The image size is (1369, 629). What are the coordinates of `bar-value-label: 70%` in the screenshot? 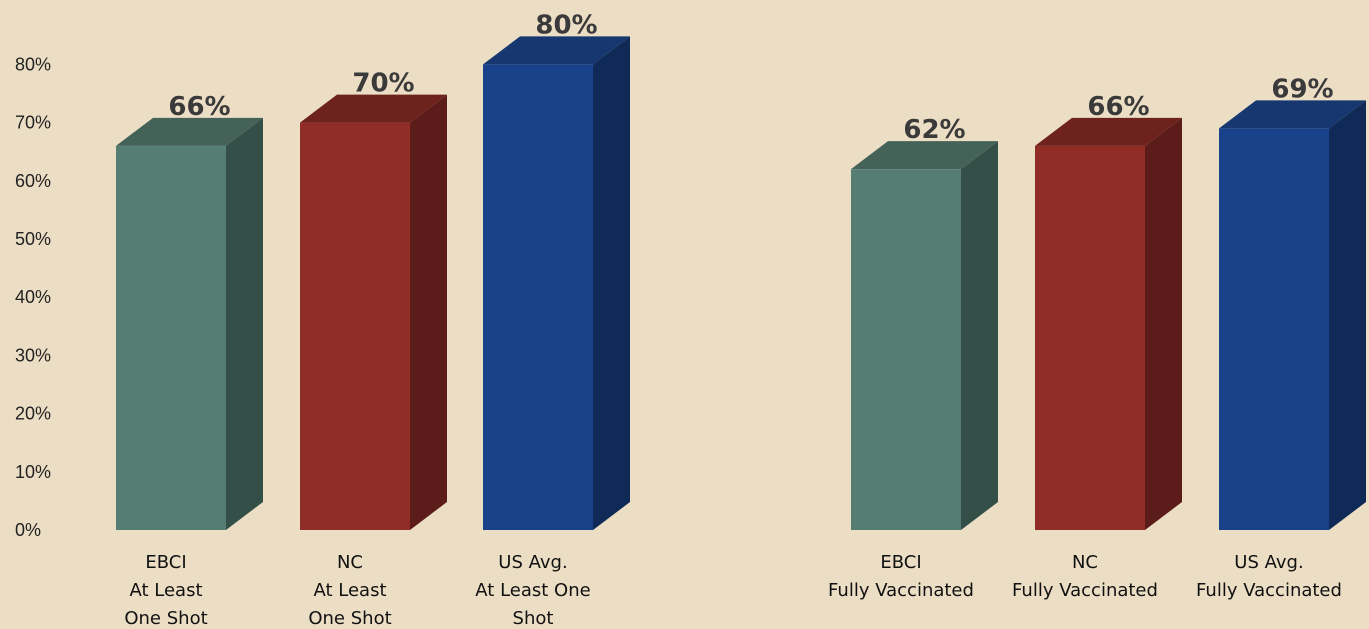 It's located at (383, 84).